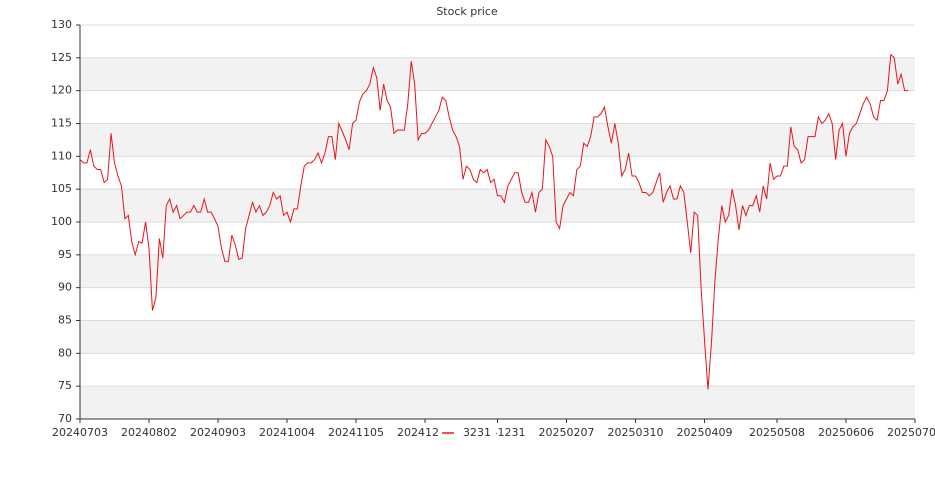  I want to click on y-tick-label: 80, so click(65, 352).